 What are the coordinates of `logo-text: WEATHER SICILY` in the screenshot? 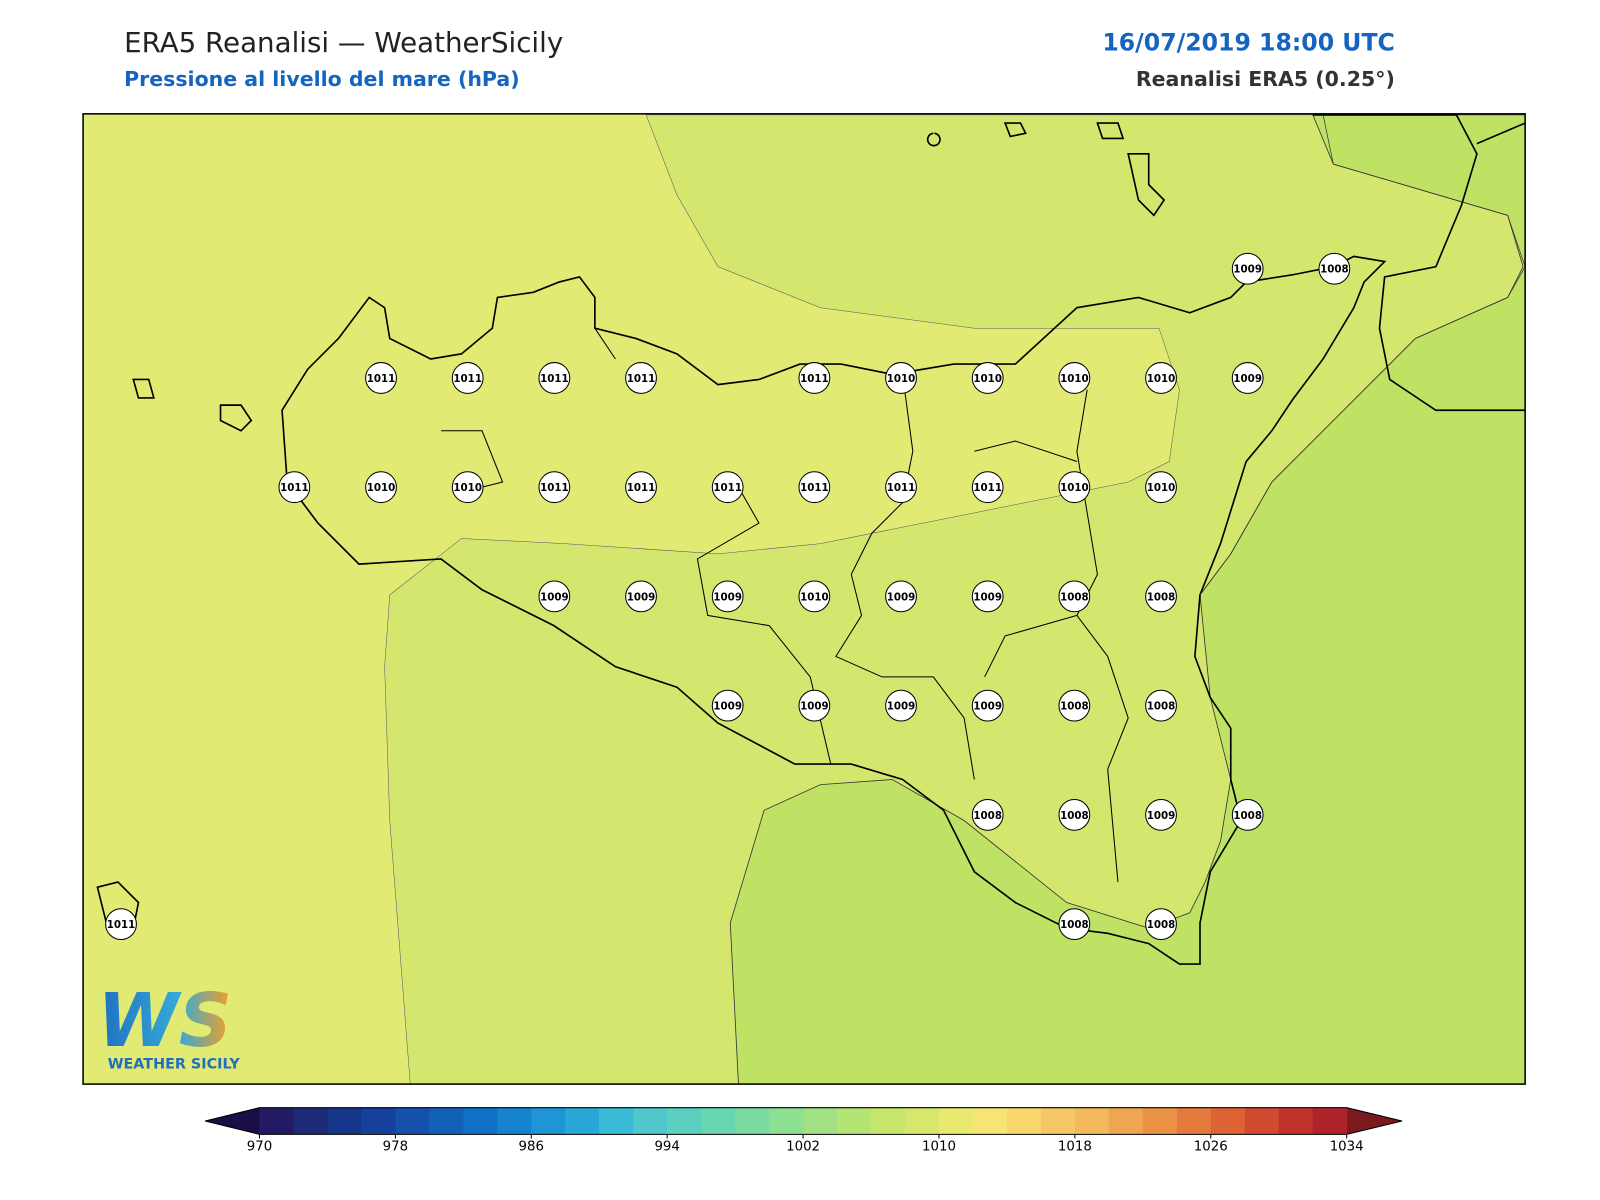 It's located at (174, 1065).